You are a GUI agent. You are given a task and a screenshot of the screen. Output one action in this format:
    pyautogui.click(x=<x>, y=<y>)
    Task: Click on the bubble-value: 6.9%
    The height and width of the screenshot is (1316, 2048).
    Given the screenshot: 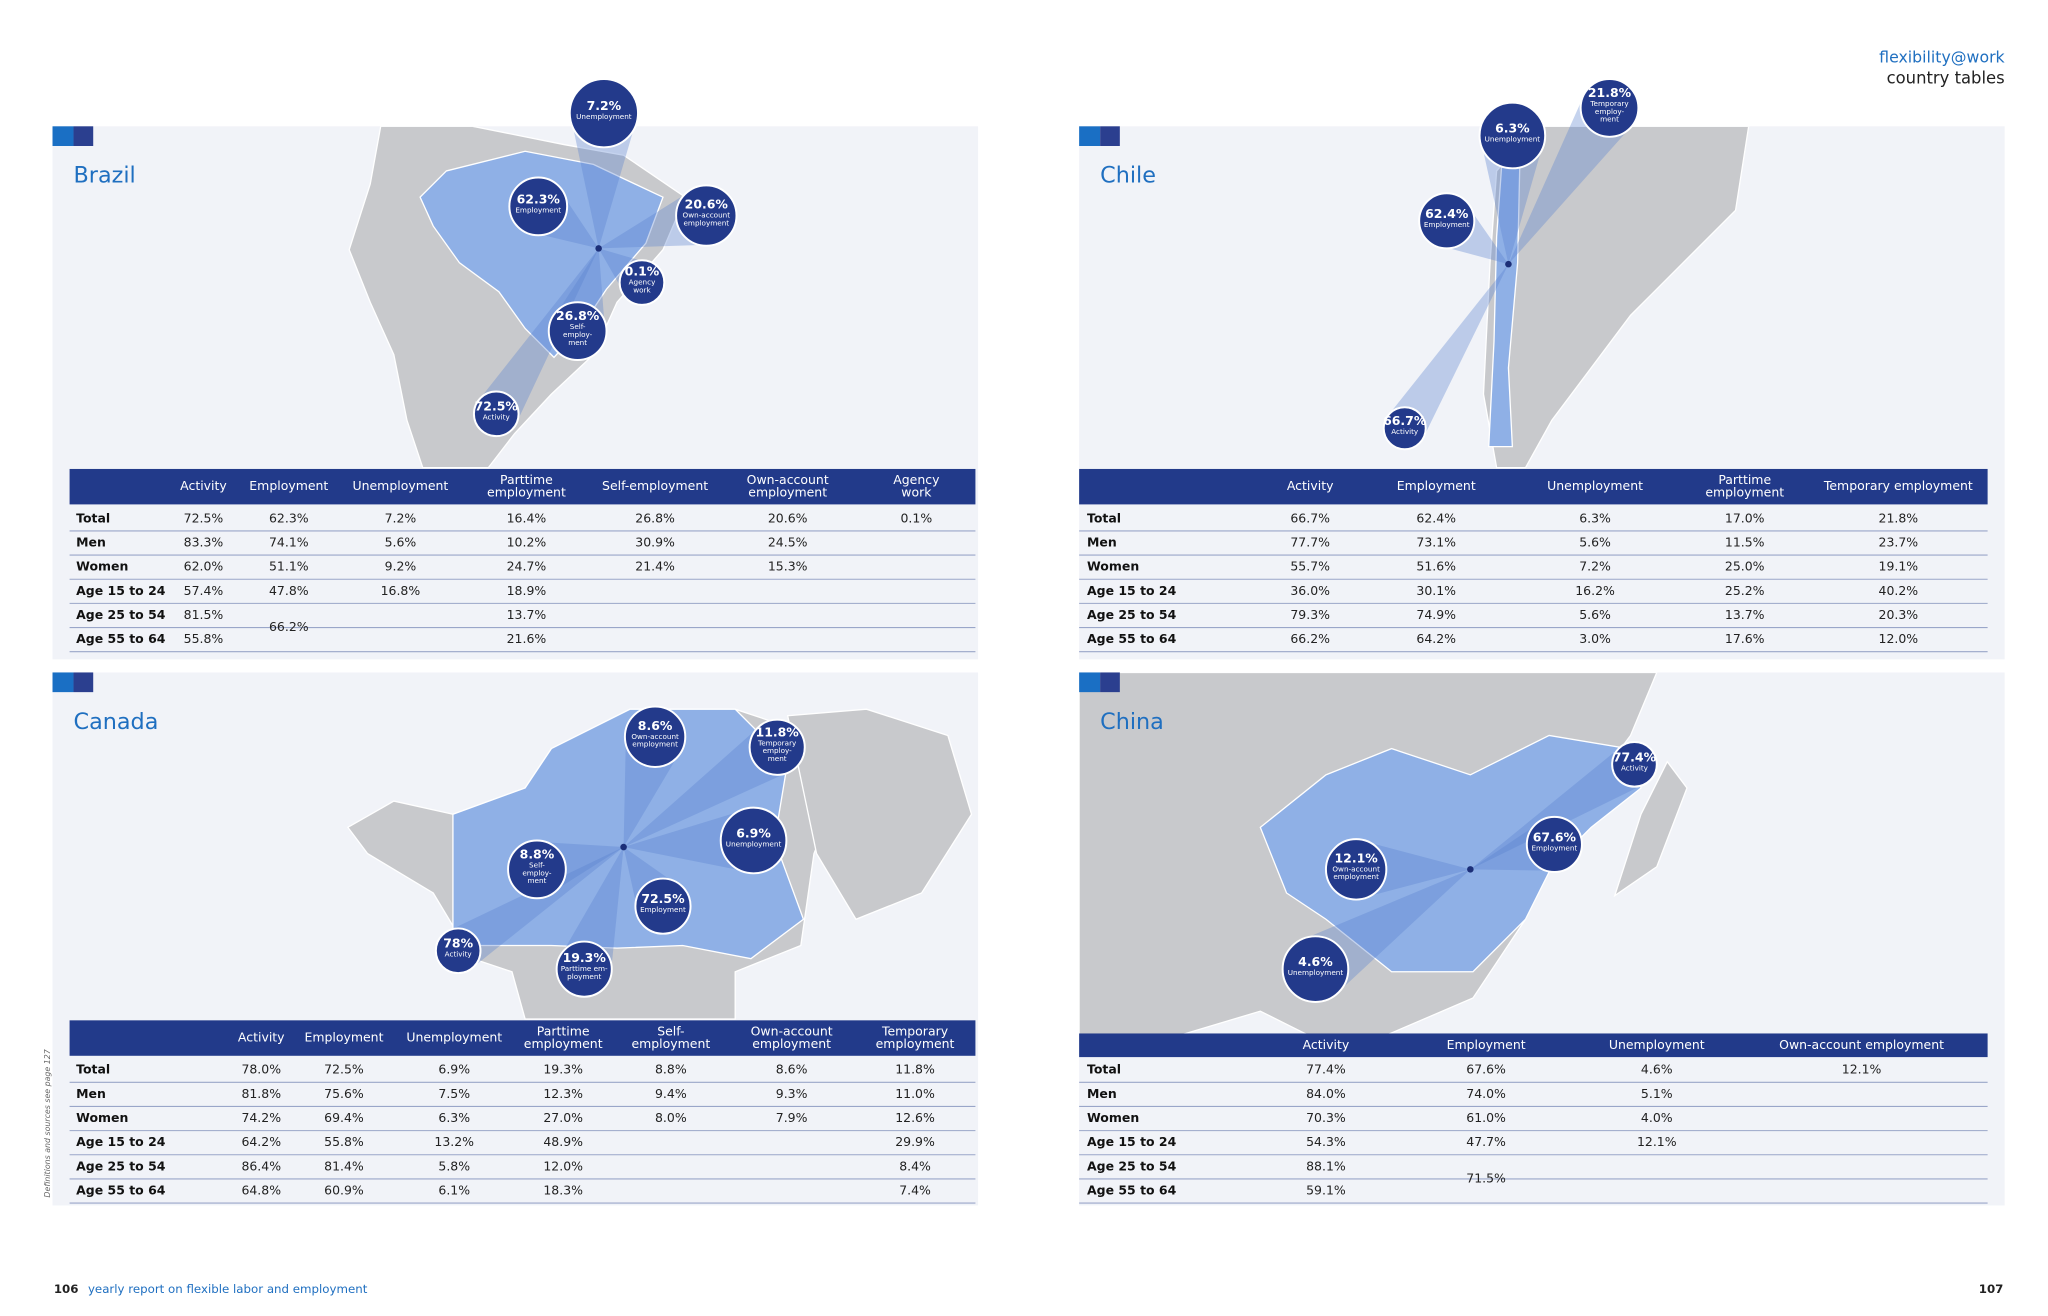 What is the action you would take?
    pyautogui.click(x=753, y=832)
    